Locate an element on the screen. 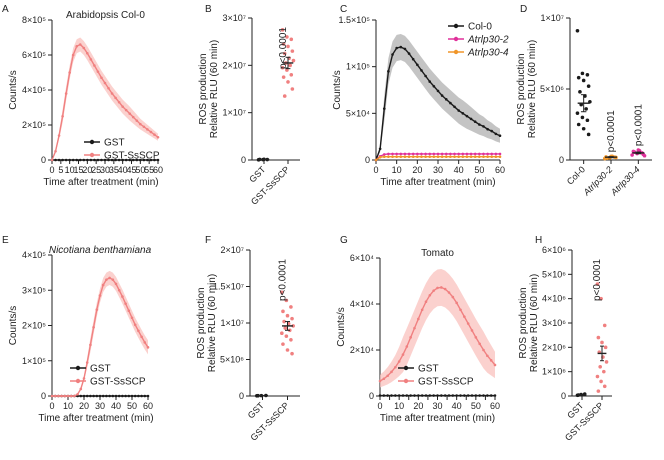 This screenshot has height=460, width=664. x-tick-label: 30 is located at coordinates (437, 406).